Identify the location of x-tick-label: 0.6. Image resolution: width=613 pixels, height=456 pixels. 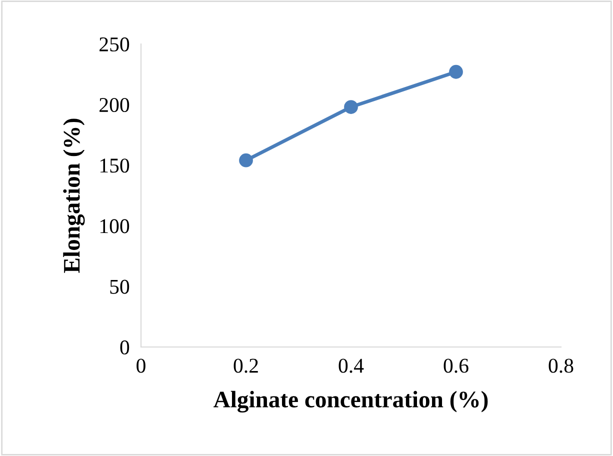
(456, 365).